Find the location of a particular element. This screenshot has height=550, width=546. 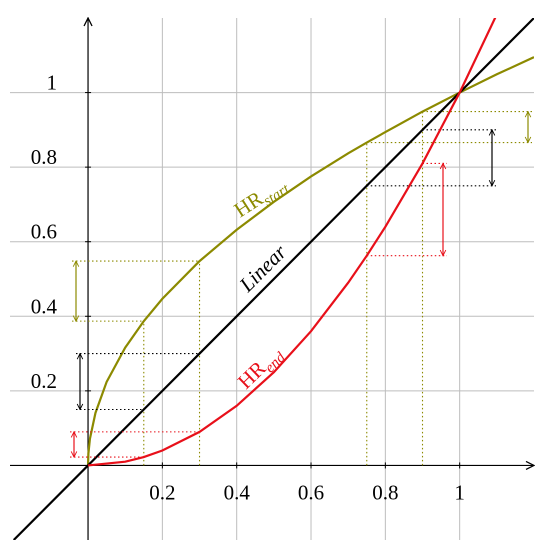

y-tick-label: 0.2 is located at coordinates (44, 381).